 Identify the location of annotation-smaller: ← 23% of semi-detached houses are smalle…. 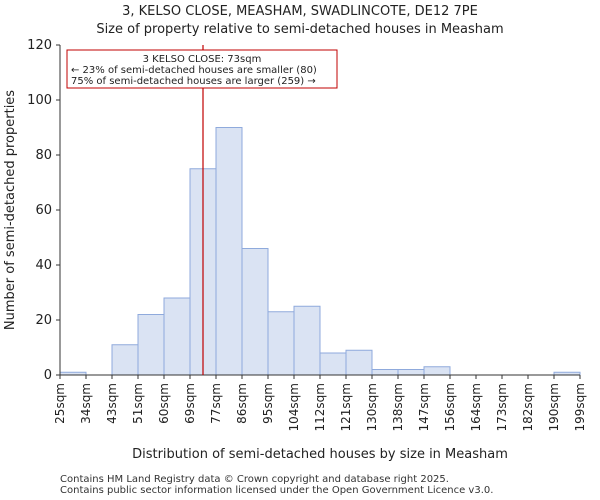
(194, 70).